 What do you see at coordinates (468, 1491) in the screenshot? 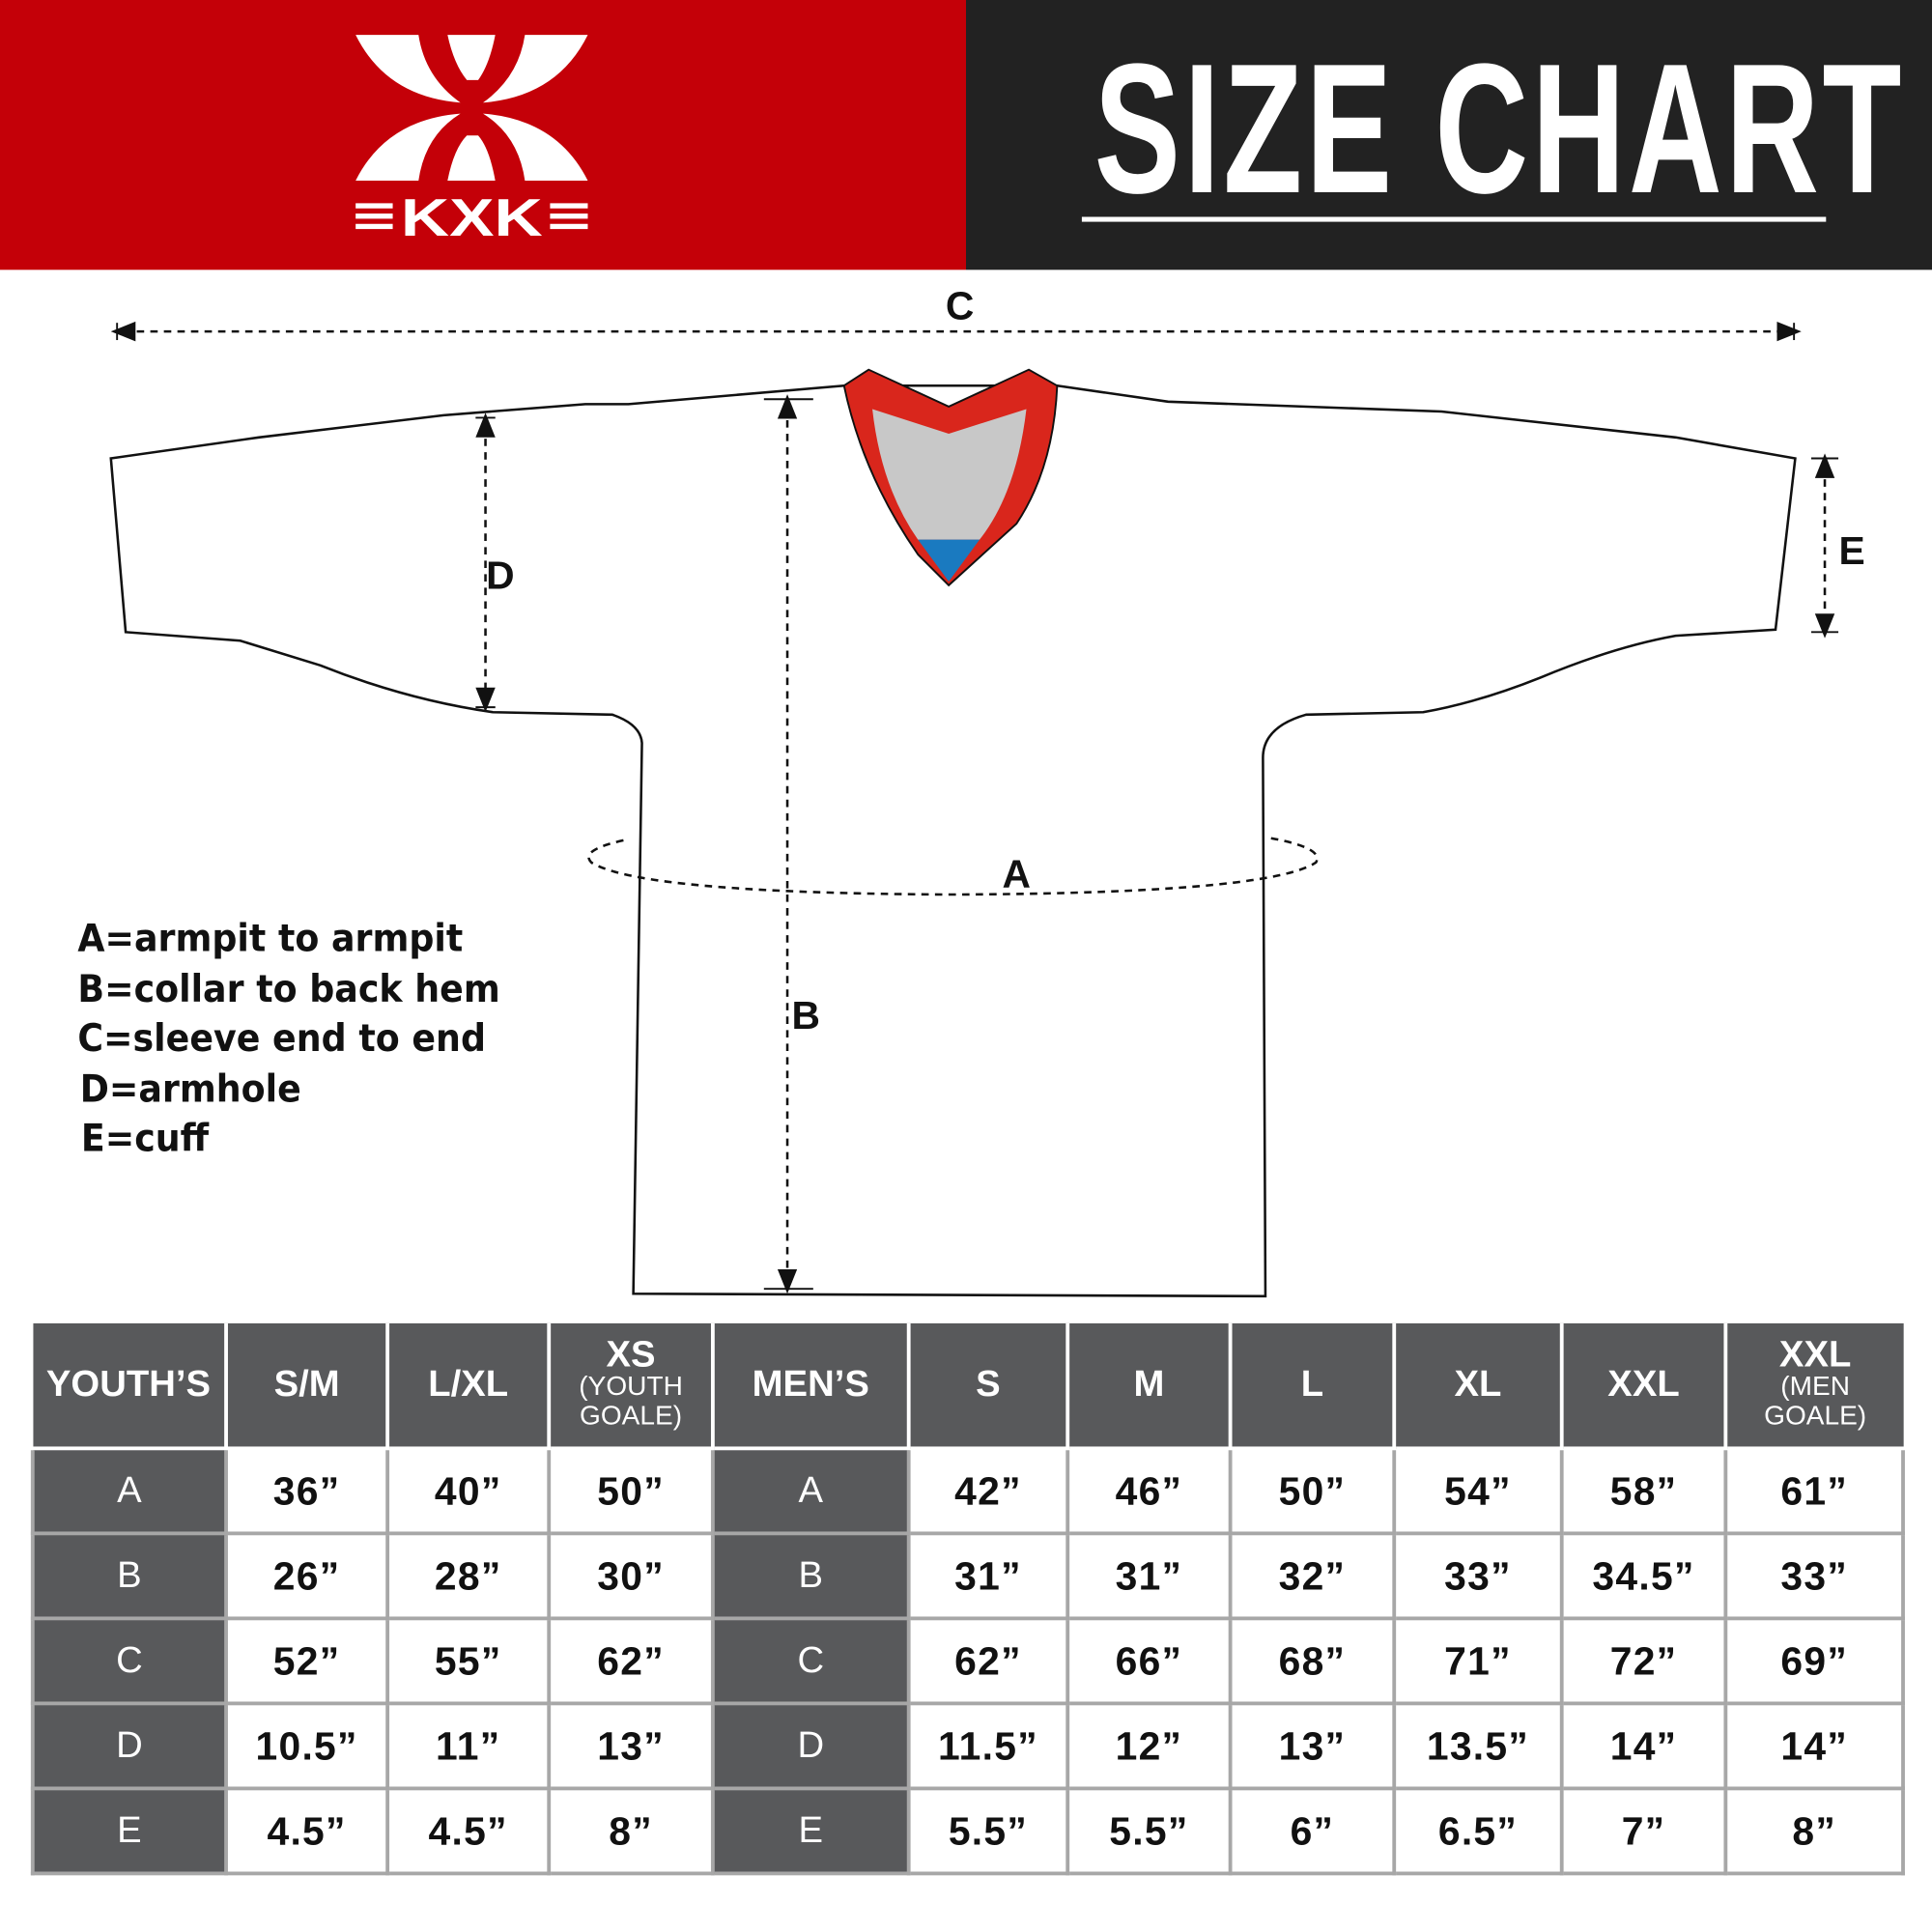
I see `measurement-cell: 40”` at bounding box center [468, 1491].